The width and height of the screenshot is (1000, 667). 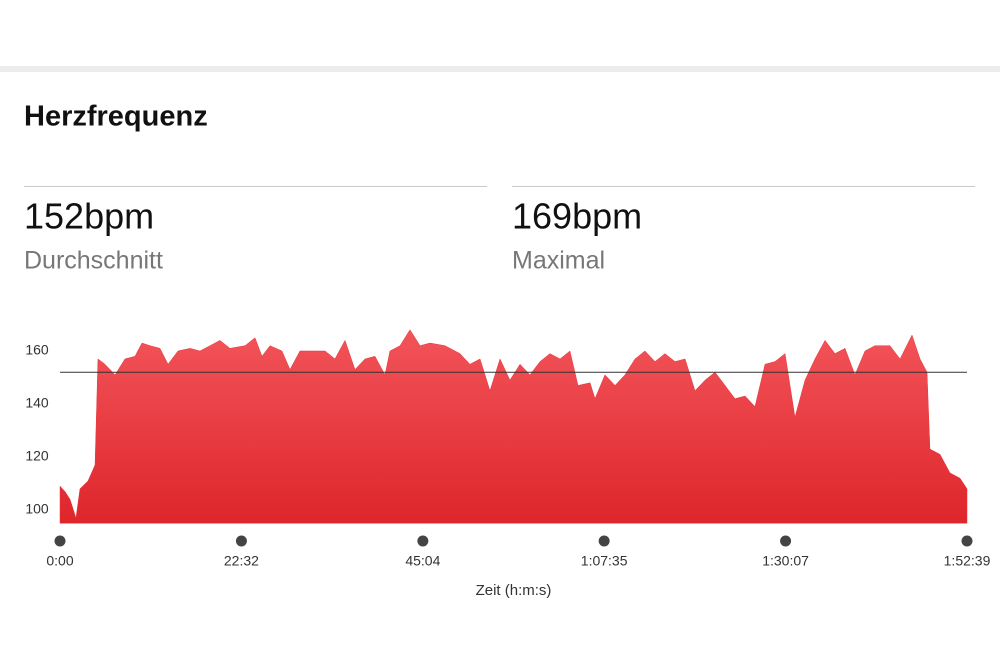 What do you see at coordinates (785, 561) in the screenshot?
I see `x-tick-label: 1:30:07` at bounding box center [785, 561].